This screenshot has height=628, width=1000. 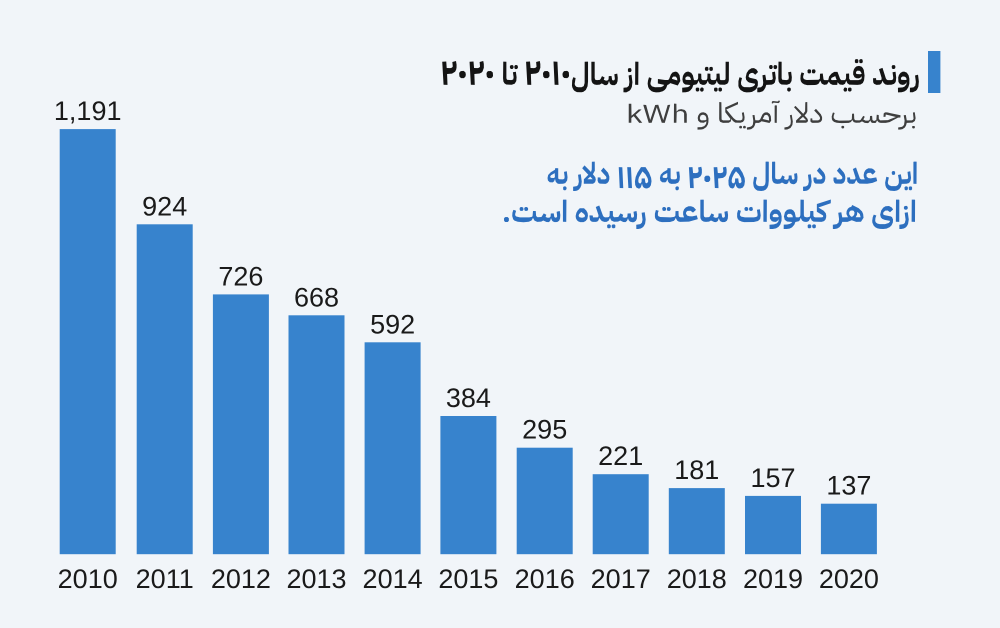 What do you see at coordinates (88, 579) in the screenshot?
I see `svg-text: 2010` at bounding box center [88, 579].